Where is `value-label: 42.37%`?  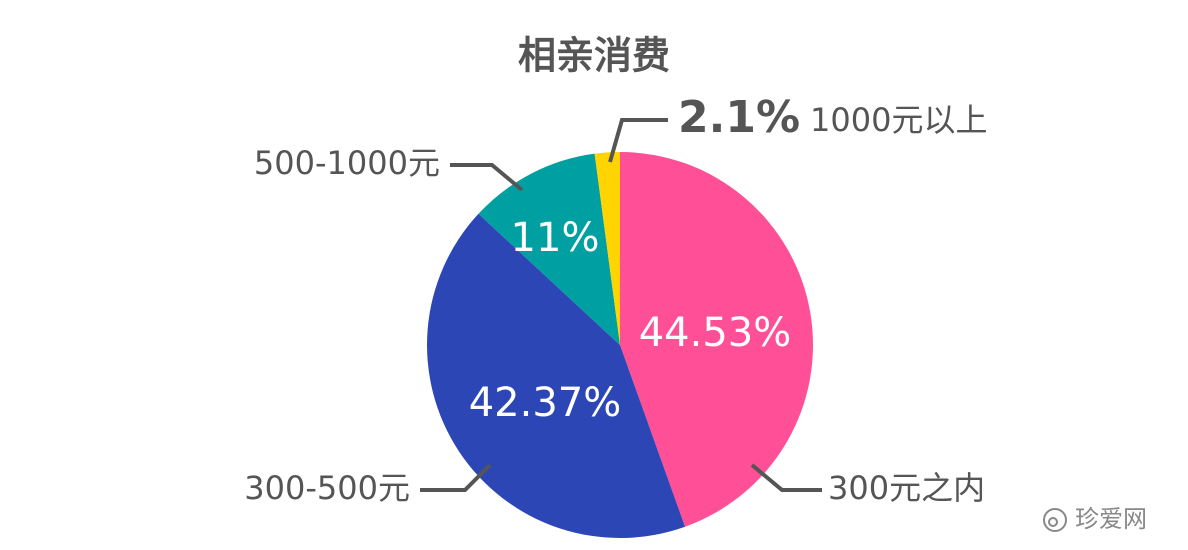 value-label: 42.37% is located at coordinates (545, 403).